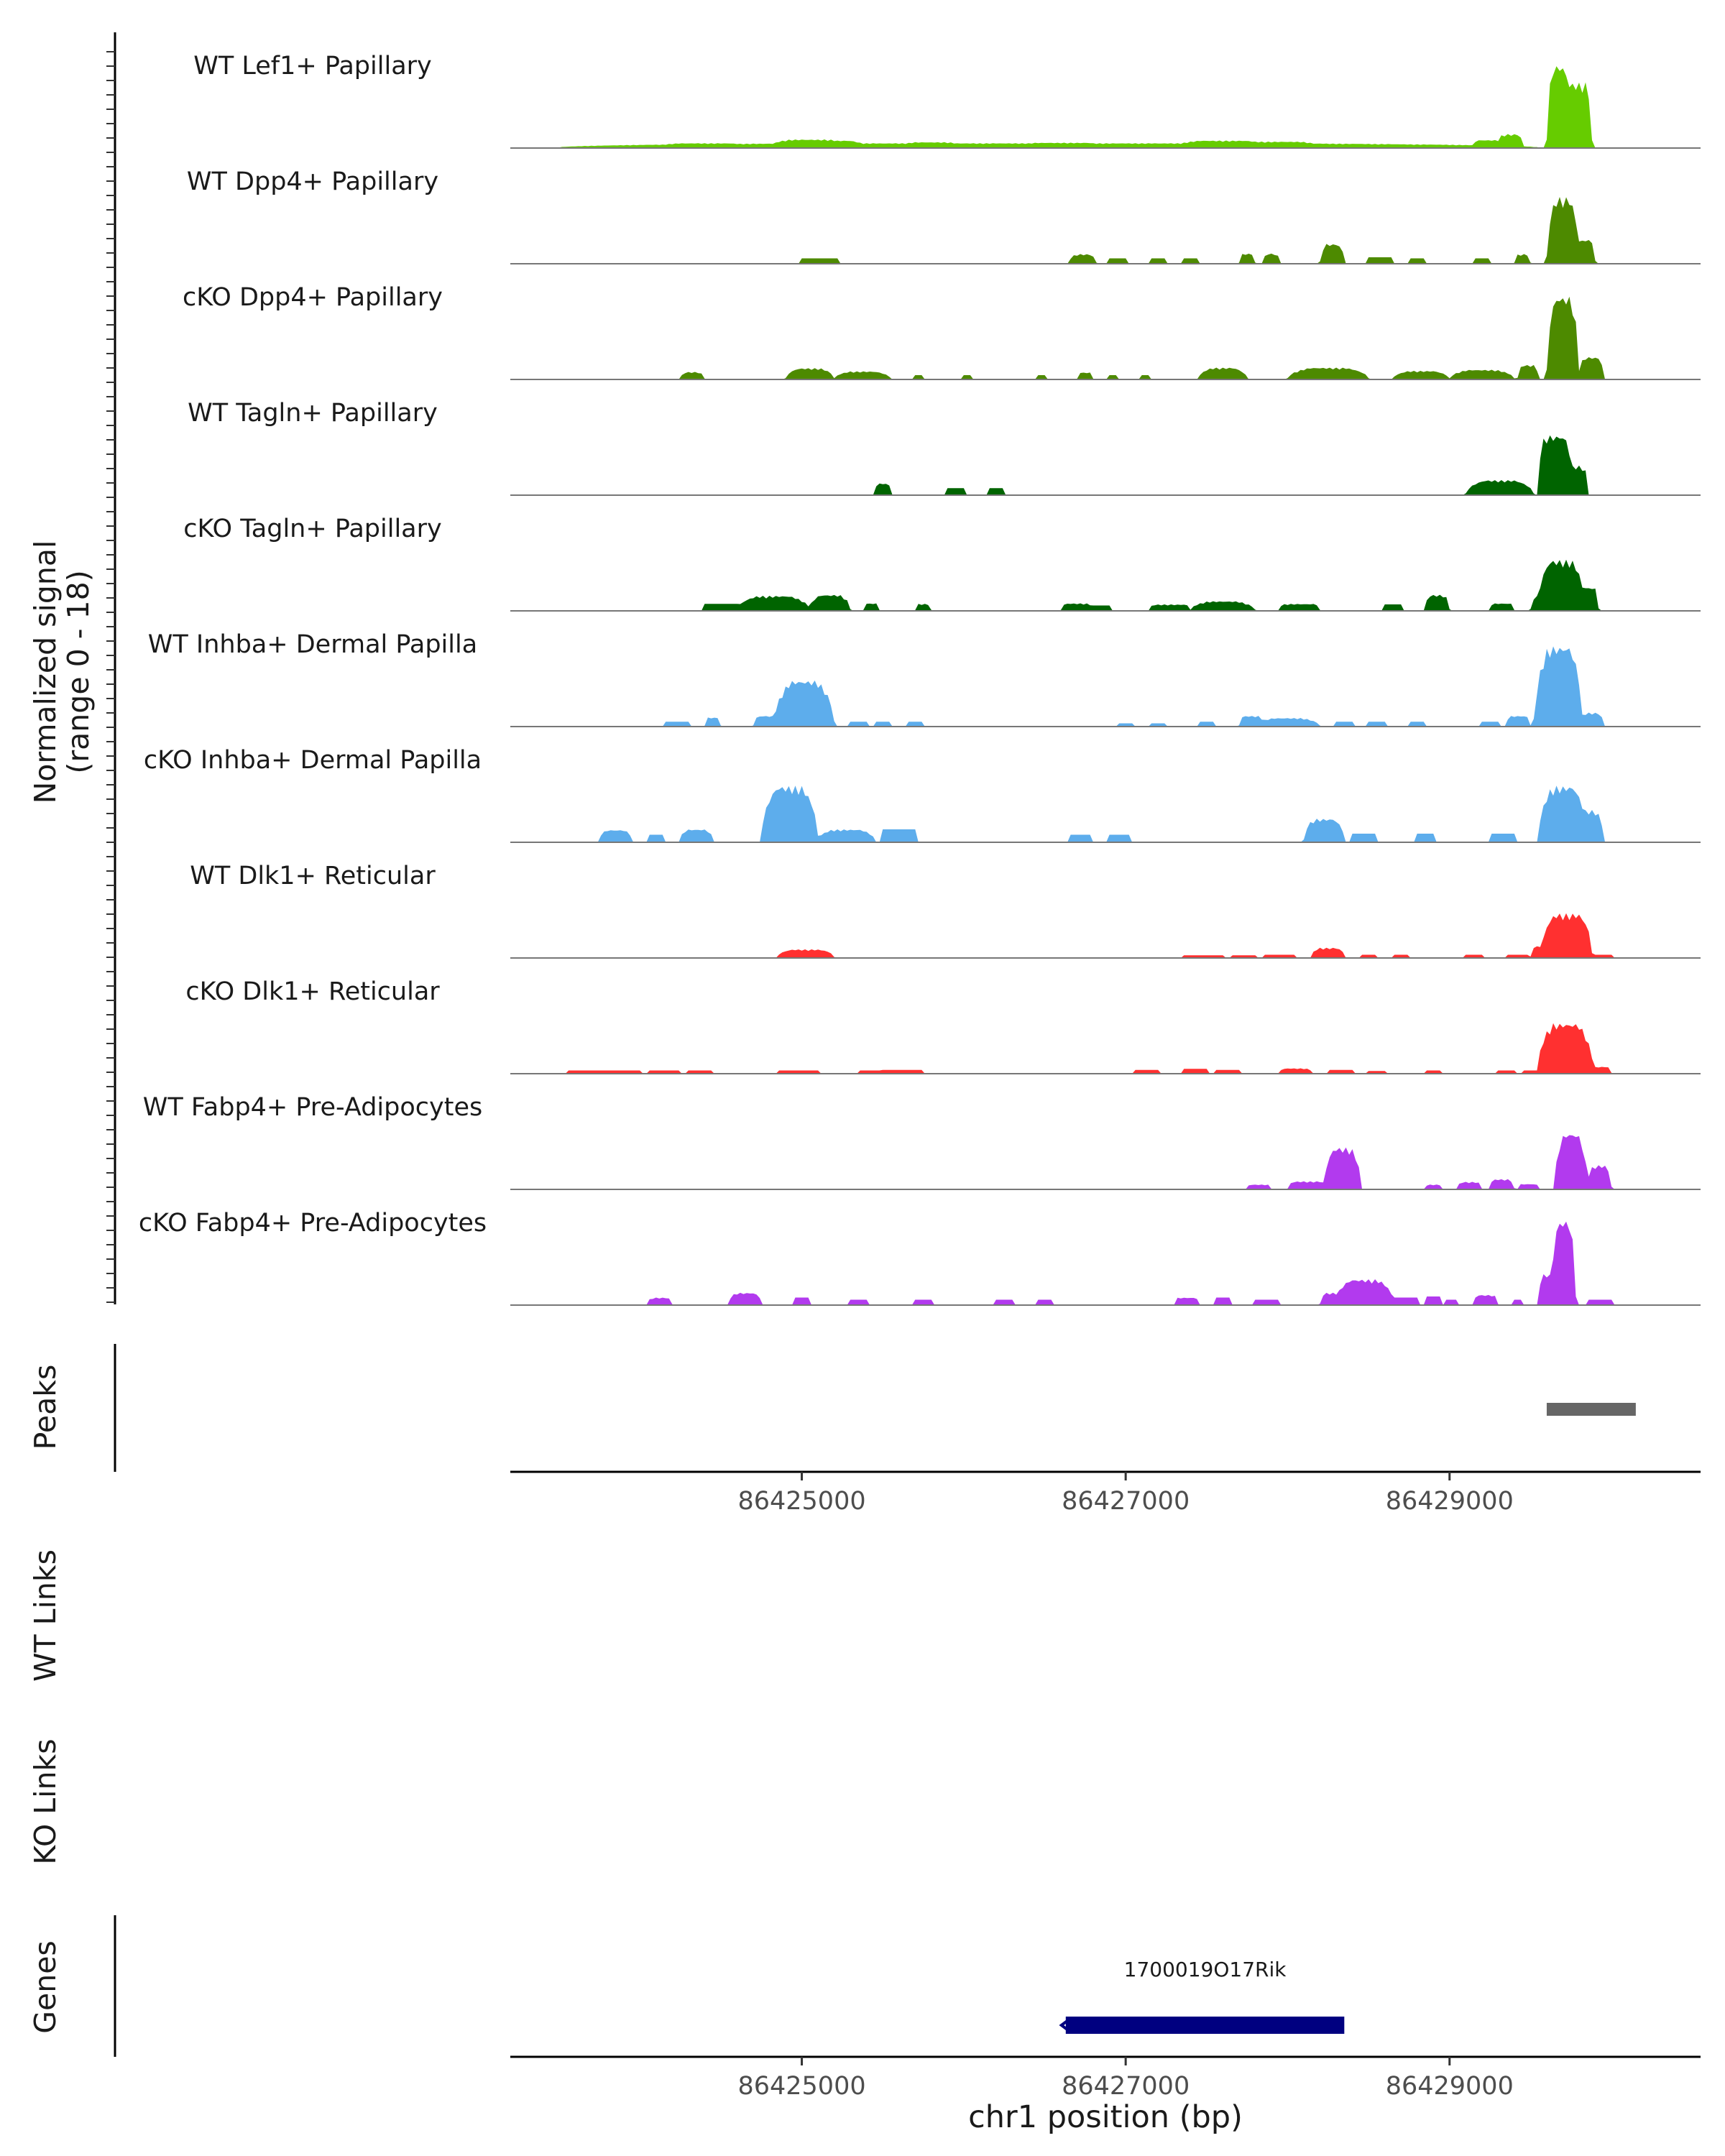  What do you see at coordinates (313, 297) in the screenshot?
I see `track-label: cKO Dpp4+ Papillary` at bounding box center [313, 297].